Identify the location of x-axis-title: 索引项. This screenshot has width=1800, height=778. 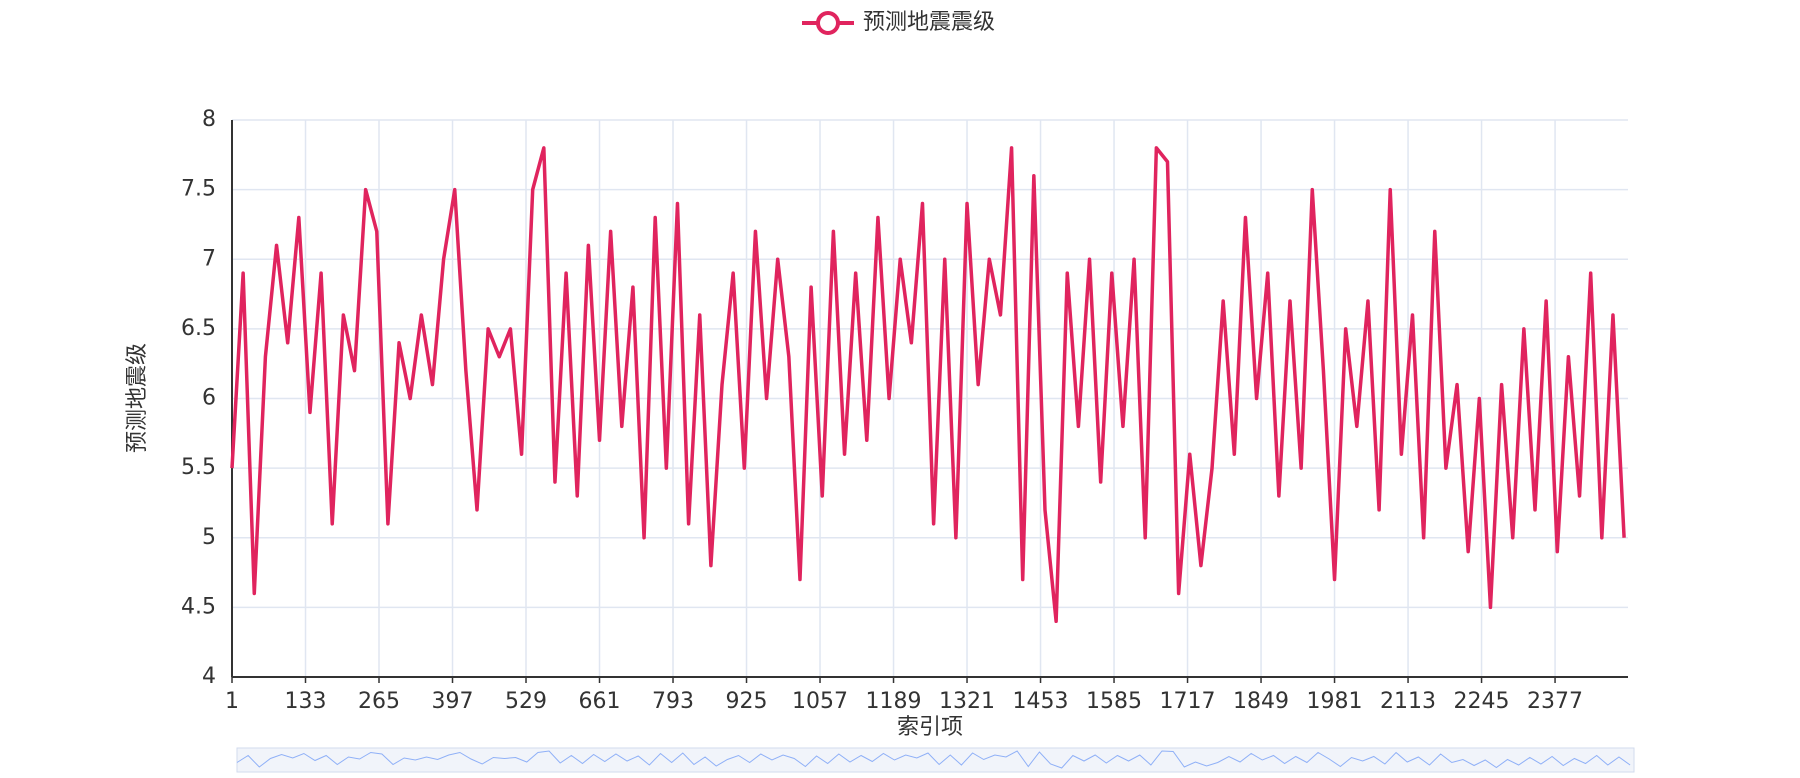
(930, 727).